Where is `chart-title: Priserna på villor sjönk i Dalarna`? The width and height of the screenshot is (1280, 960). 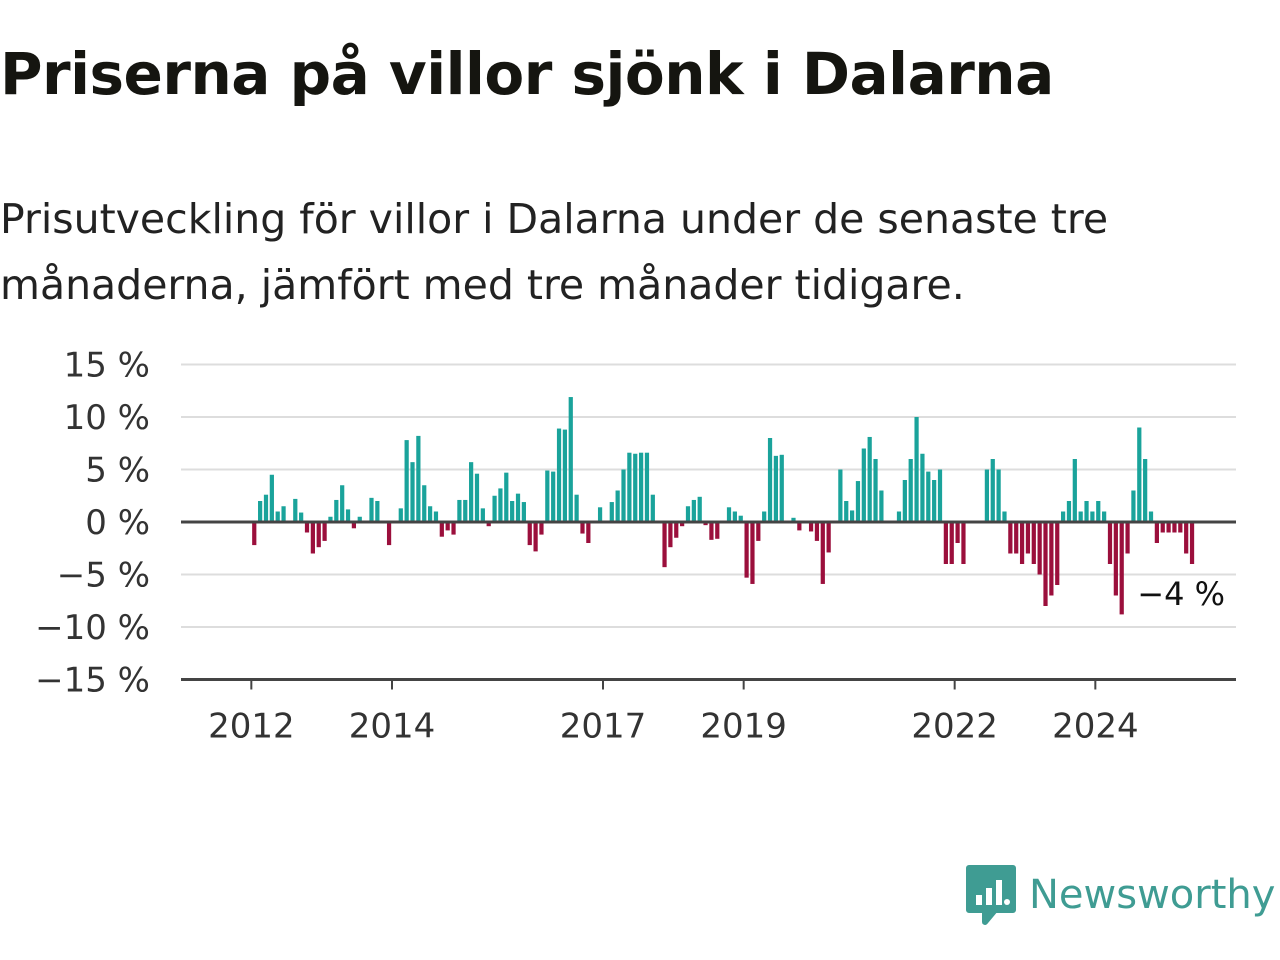
chart-title: Priserna på villor sjönk i Dalarna is located at coordinates (527, 74).